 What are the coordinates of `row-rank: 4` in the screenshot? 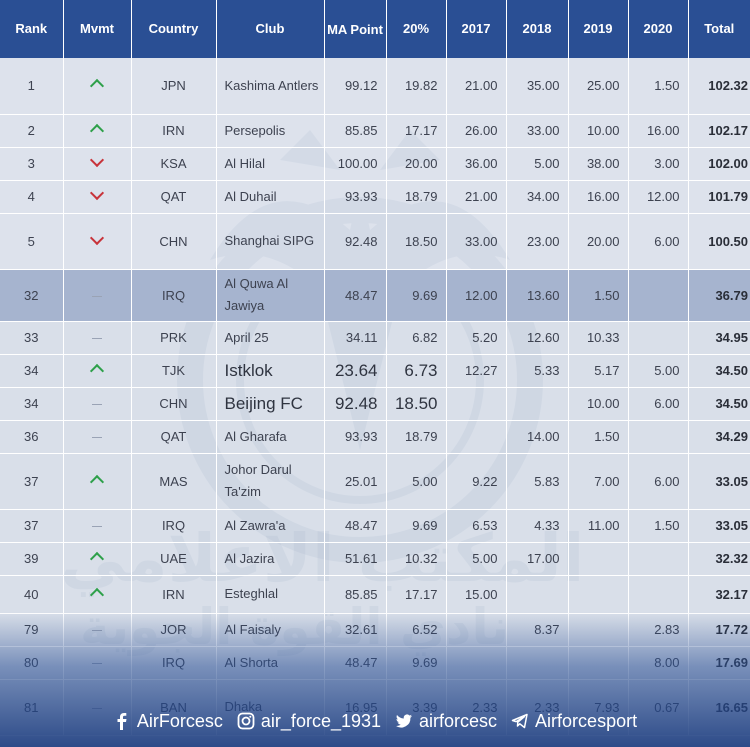 It's located at (32, 197).